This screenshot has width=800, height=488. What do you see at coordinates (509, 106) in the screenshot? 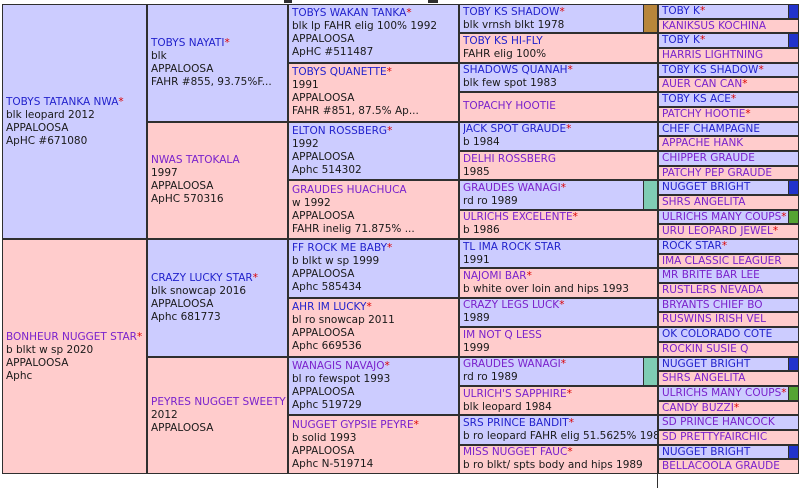
I see `horse-link: TOPACHY HOOTIE` at bounding box center [509, 106].